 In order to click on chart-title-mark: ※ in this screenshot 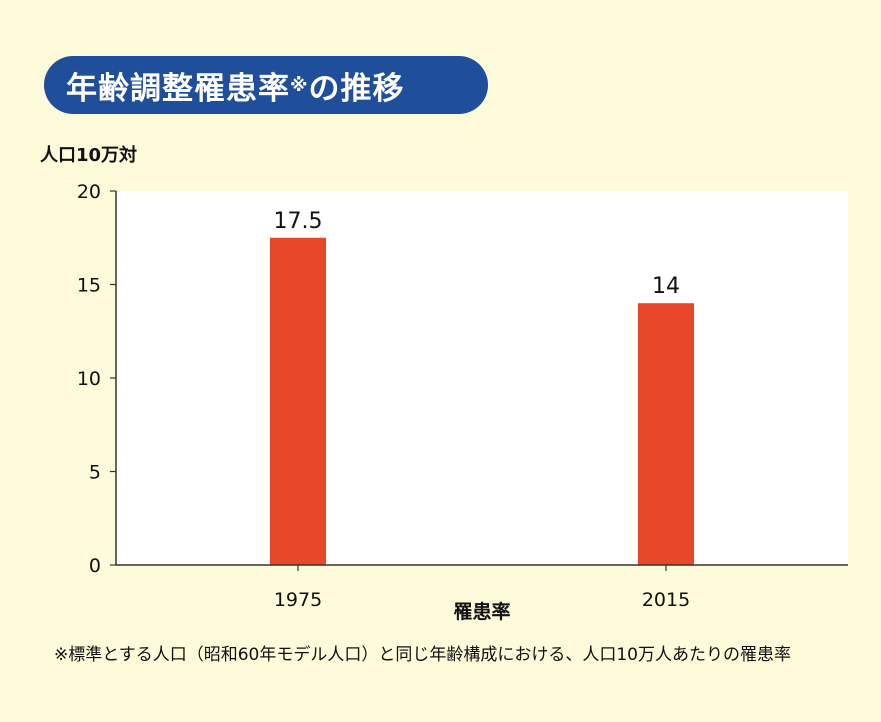, I will do `click(299, 85)`.